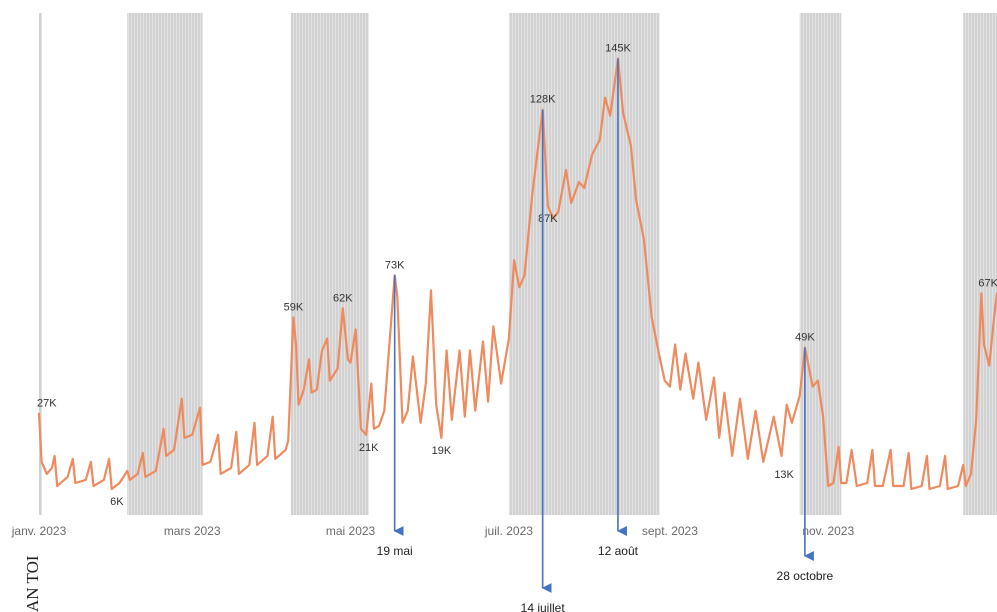 This screenshot has height=612, width=997. Describe the element at coordinates (351, 531) in the screenshot. I see `x-tick-label-2: mai 2023` at that location.